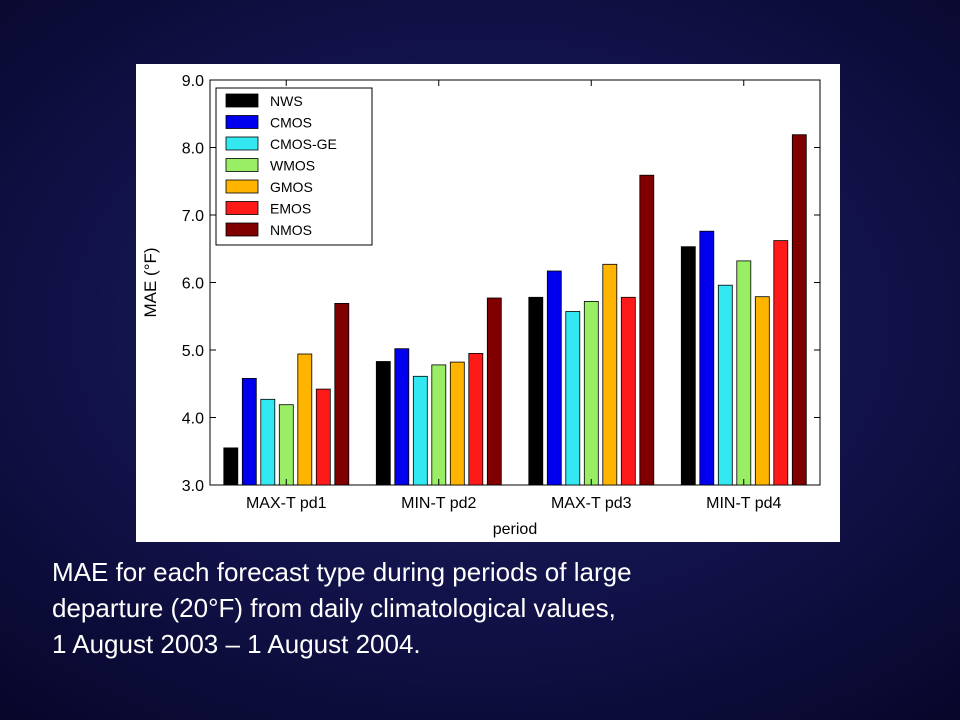 The width and height of the screenshot is (960, 720). I want to click on legend-label-emos: EMOS, so click(290, 209).